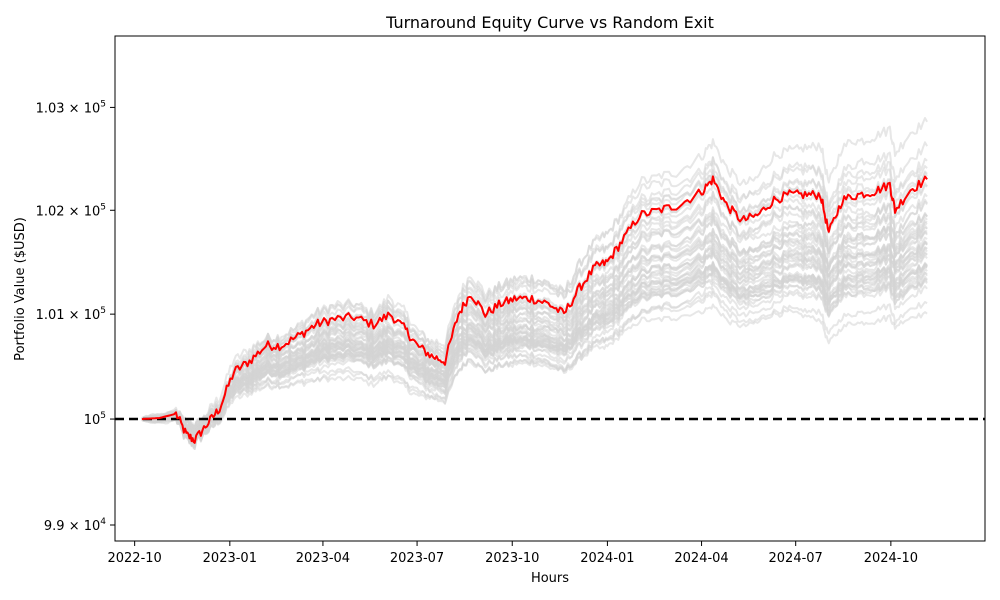 The image size is (1000, 600). I want to click on y-tick-label: 1.01 × 105, so click(71, 314).